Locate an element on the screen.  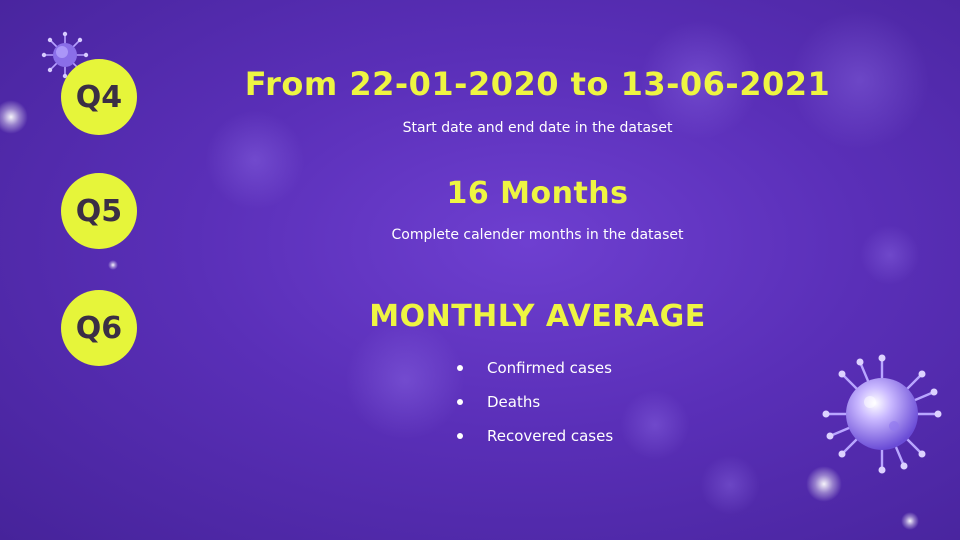
q6-bullet-list: Confirmed cases Deaths Recovered cases is located at coordinates (534, 409).